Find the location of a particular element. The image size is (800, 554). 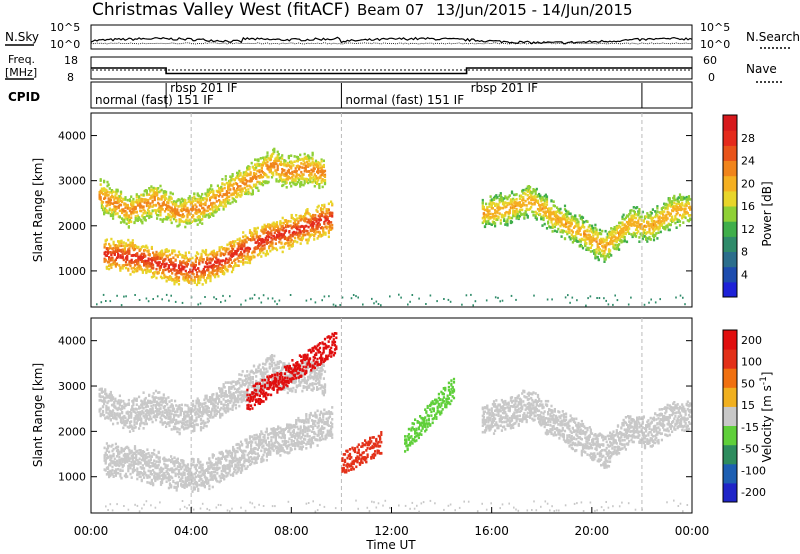

noise-left-tick-bottom: 10^0 is located at coordinates (65, 44).